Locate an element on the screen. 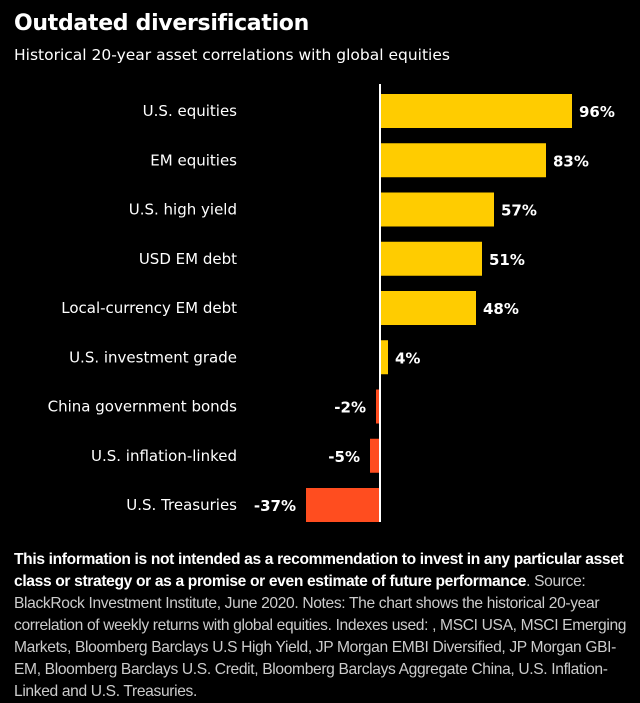 Image resolution: width=640 pixels, height=703 pixels. category-label-u-s-inflation-linked: U.S. inflation-linked is located at coordinates (164, 456).